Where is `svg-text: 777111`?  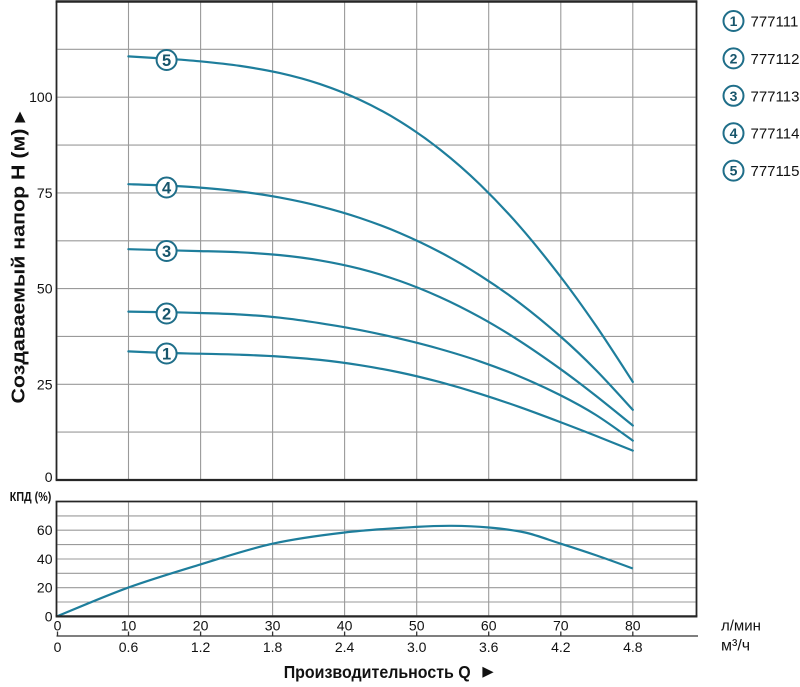 svg-text: 777111 is located at coordinates (775, 22).